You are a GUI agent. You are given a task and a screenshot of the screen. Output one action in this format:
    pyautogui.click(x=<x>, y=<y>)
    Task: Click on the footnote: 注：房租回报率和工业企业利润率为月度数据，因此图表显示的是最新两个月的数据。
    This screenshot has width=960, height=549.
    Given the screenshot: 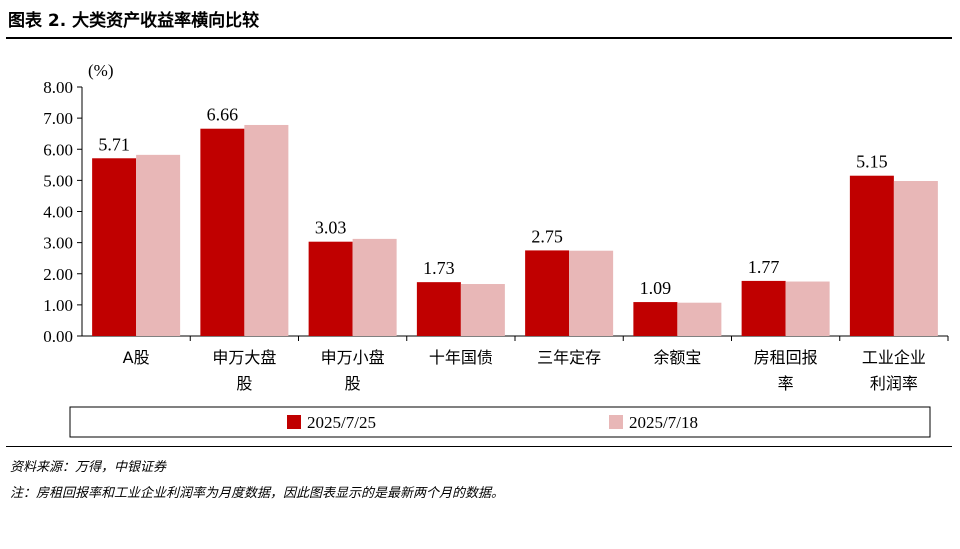 What is the action you would take?
    pyautogui.click(x=257, y=493)
    